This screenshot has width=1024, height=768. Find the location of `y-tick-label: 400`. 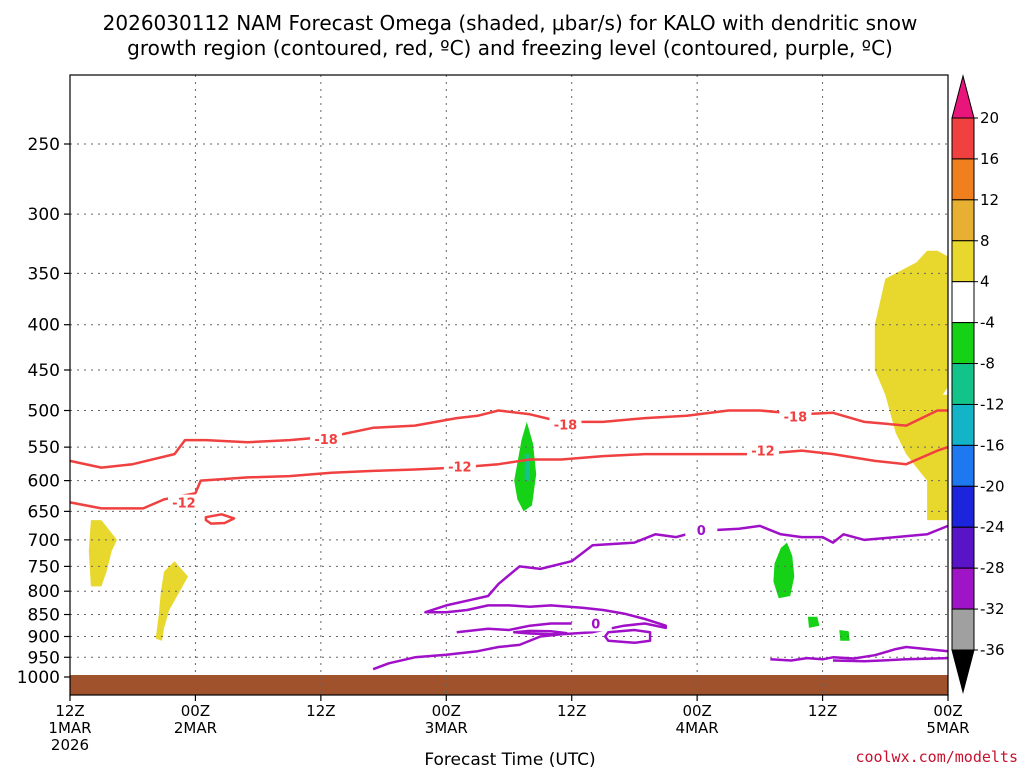

y-tick-label: 400 is located at coordinates (44, 326).